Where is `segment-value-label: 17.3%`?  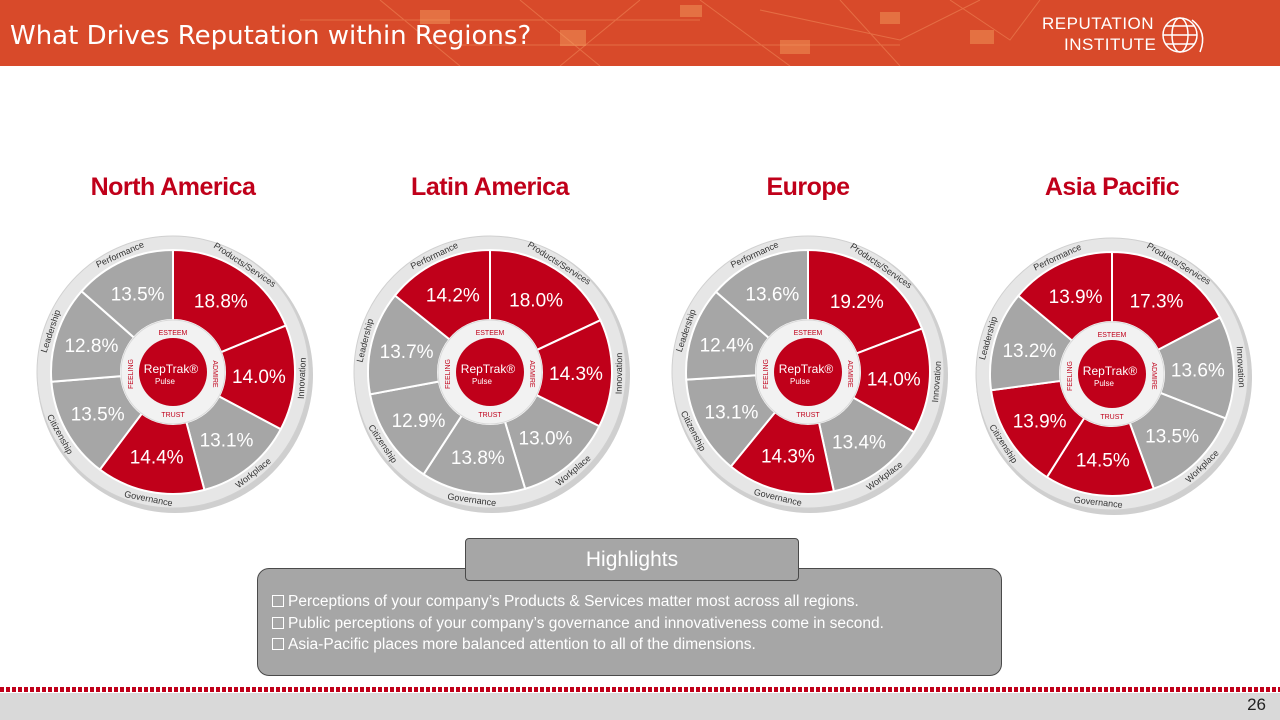 segment-value-label: 17.3% is located at coordinates (1157, 301).